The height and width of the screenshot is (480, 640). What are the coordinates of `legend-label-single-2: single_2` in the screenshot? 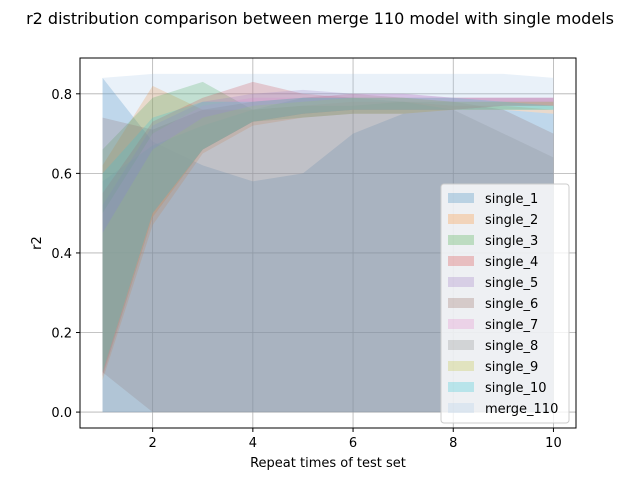 It's located at (511, 220).